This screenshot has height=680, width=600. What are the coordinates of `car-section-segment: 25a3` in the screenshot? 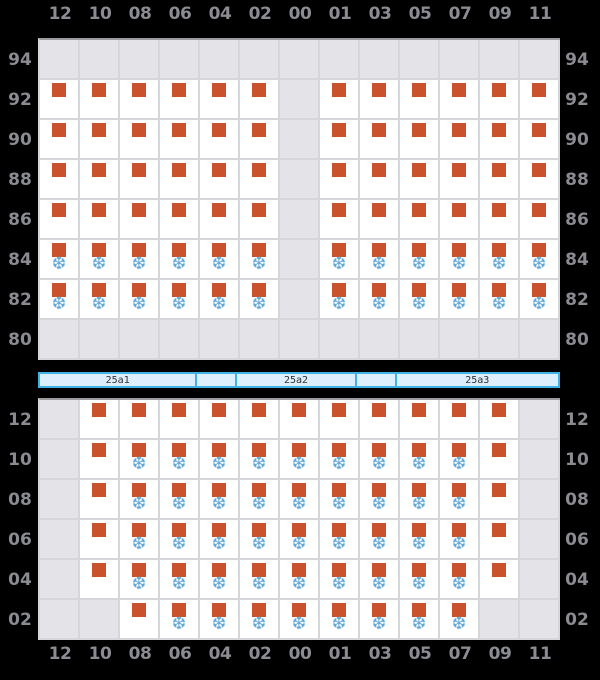 It's located at (477, 380).